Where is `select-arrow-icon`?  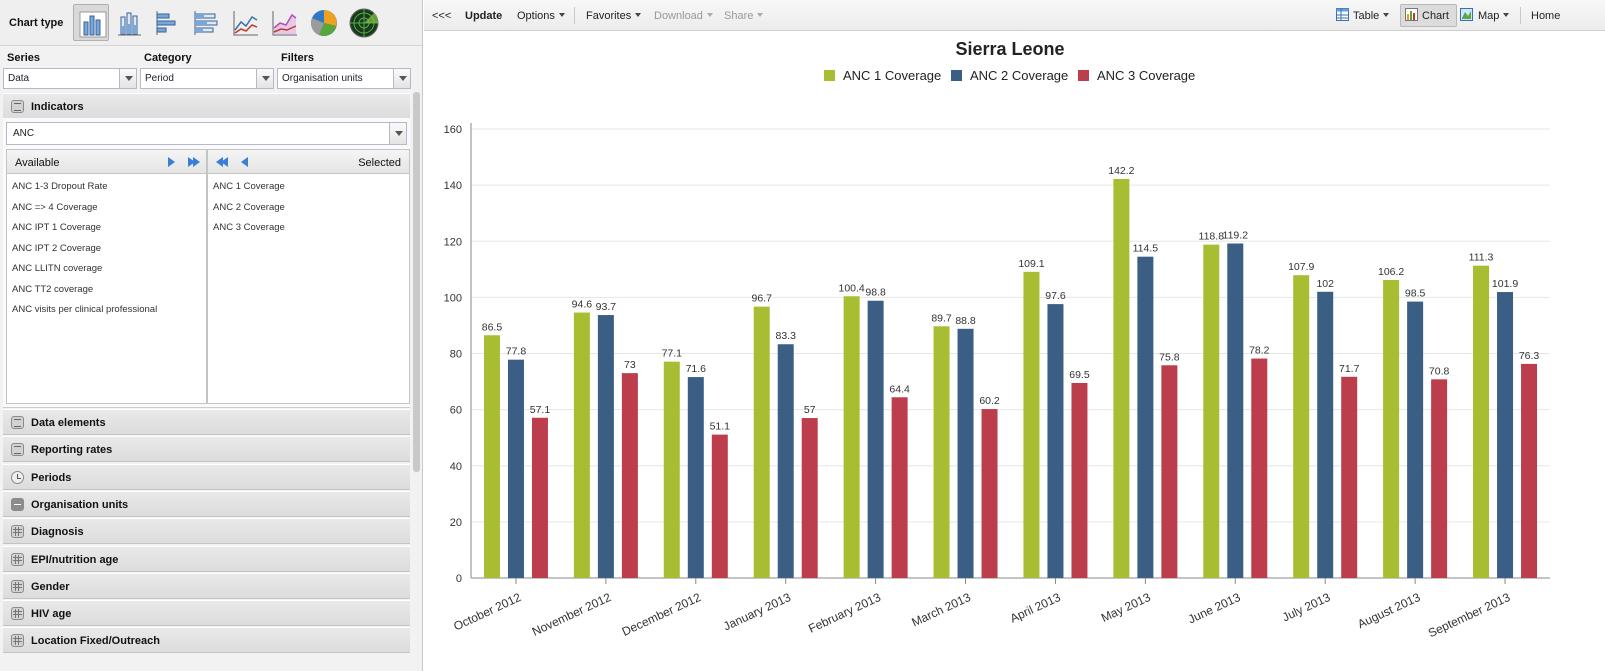 select-arrow-icon is located at coordinates (171, 162).